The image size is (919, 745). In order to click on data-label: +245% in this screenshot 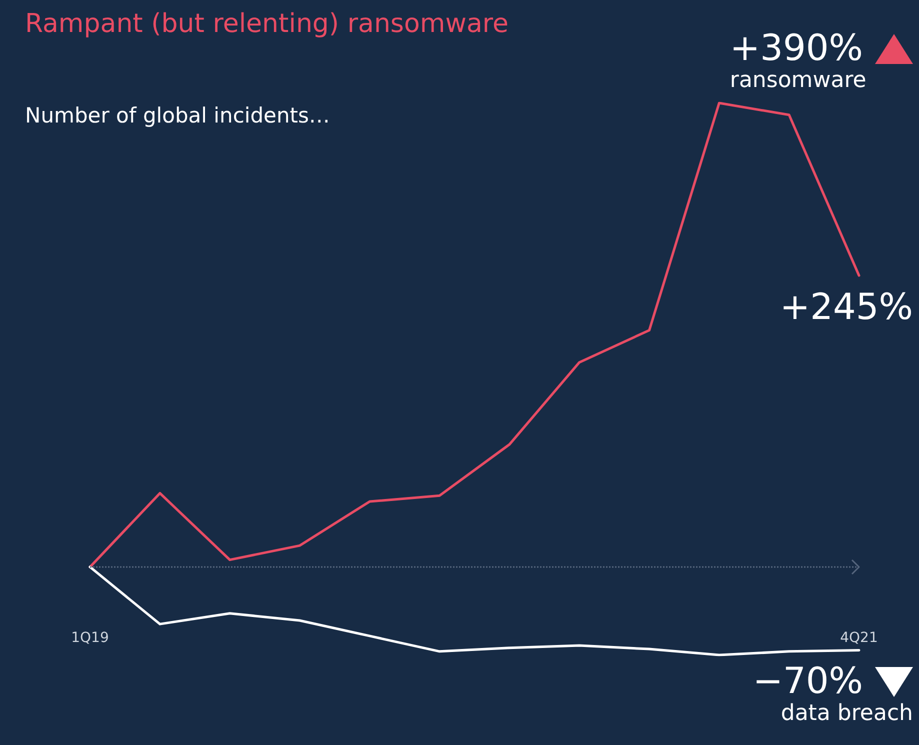, I will do `click(846, 307)`.